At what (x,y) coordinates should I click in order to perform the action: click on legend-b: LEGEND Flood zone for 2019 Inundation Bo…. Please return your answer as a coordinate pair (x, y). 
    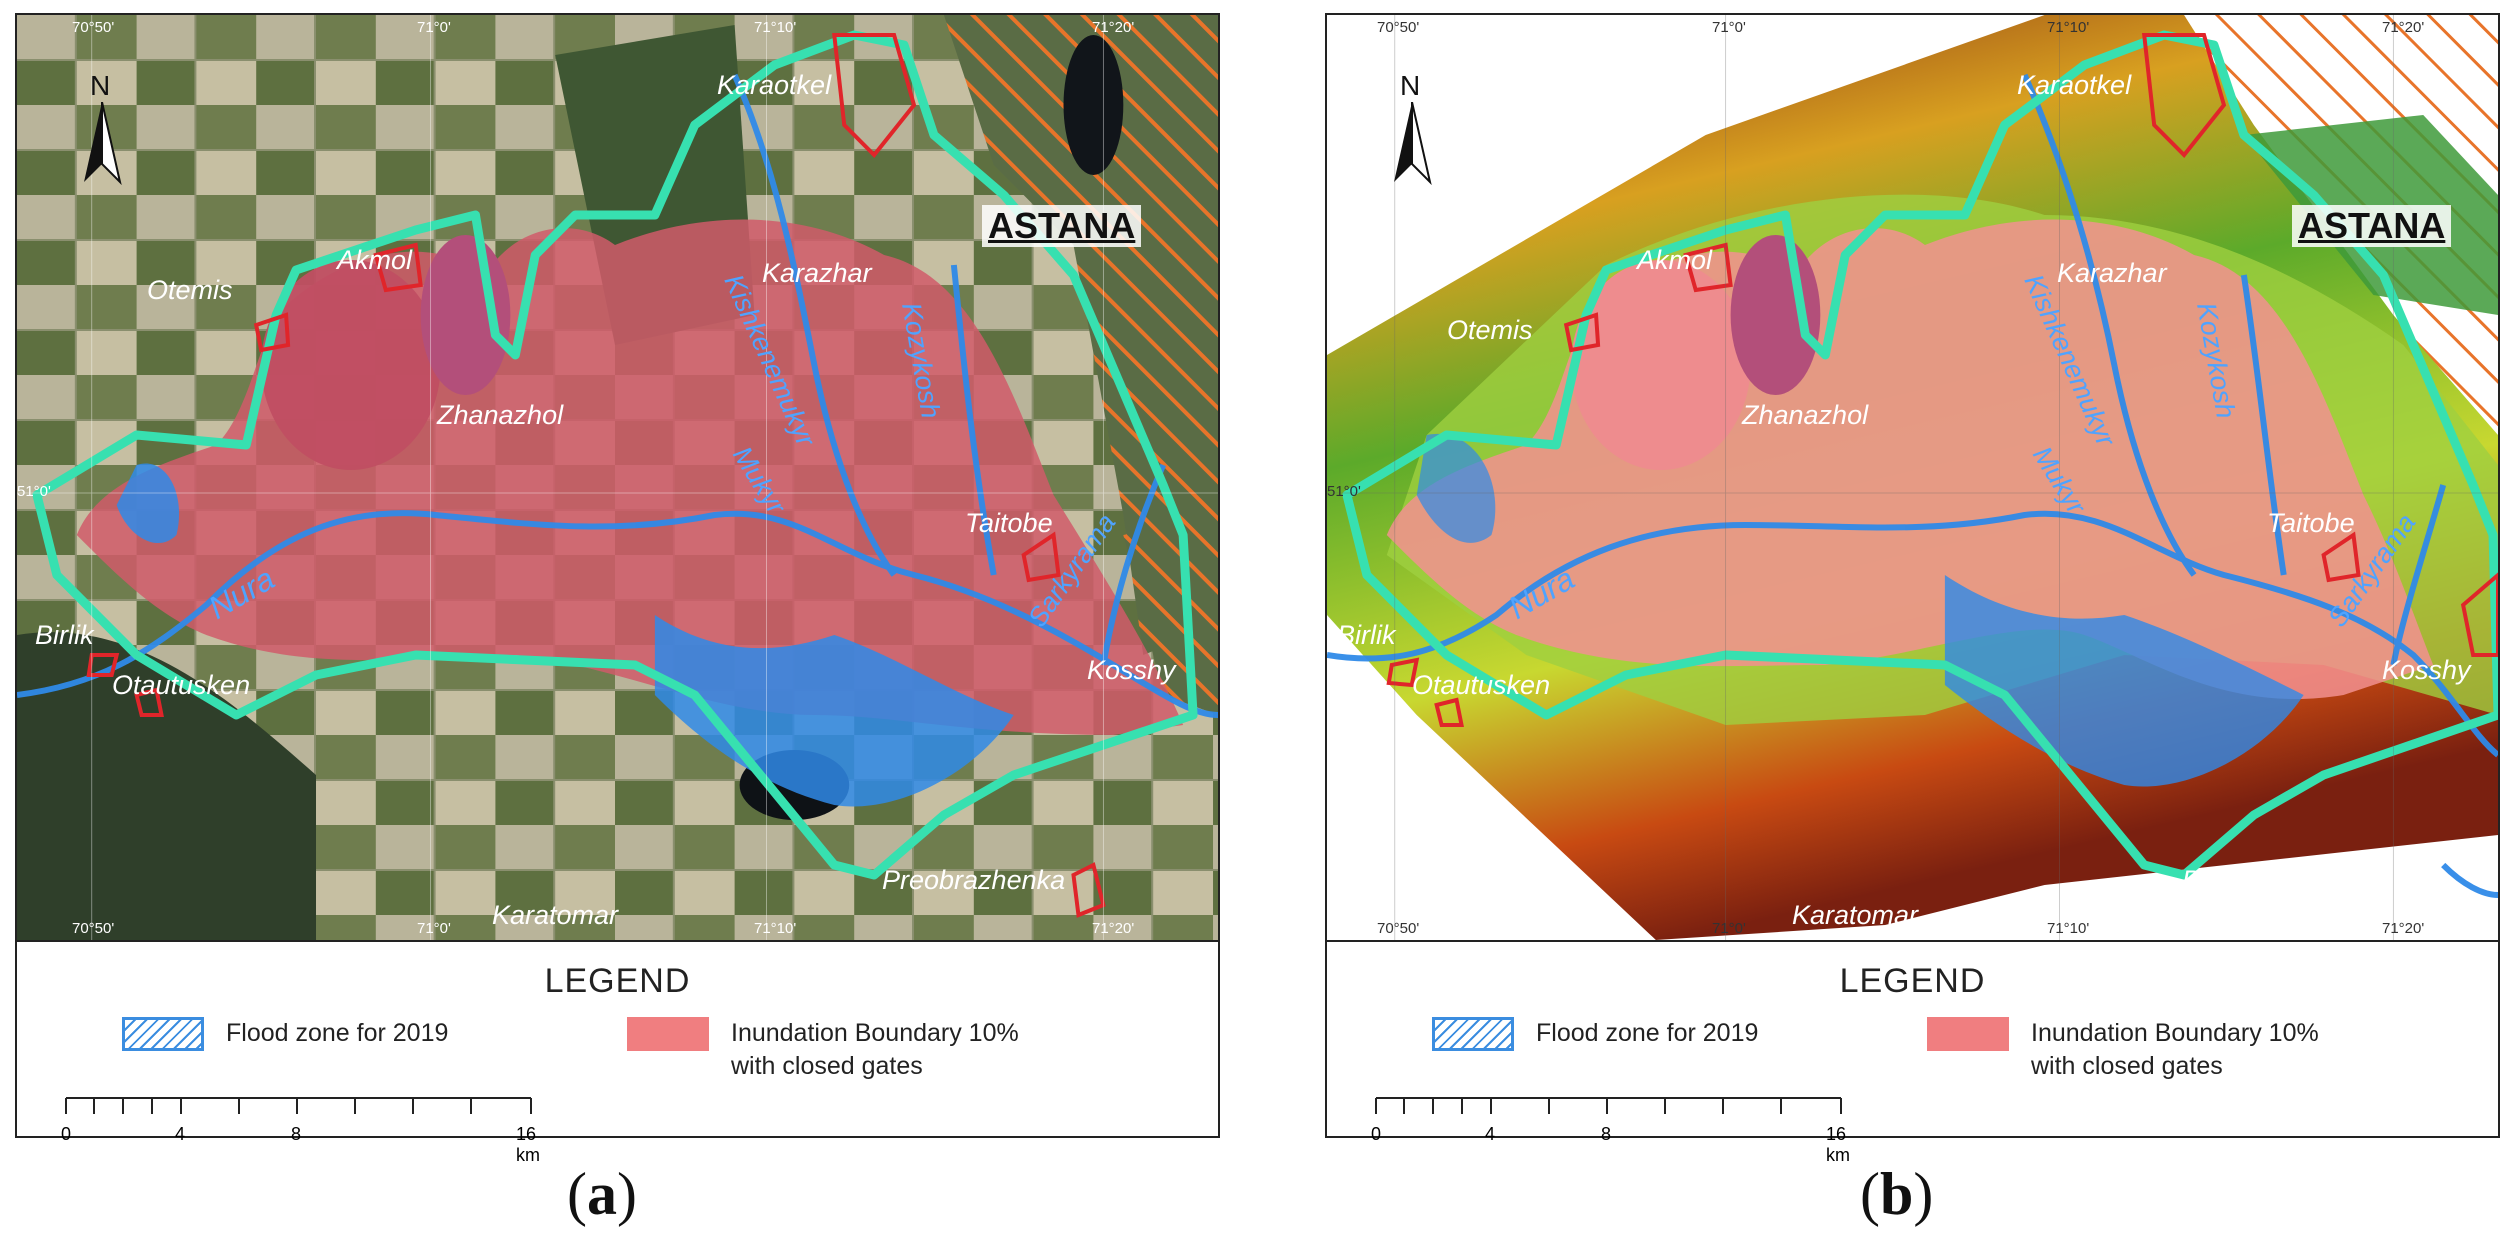
    Looking at the image, I should click on (1912, 1053).